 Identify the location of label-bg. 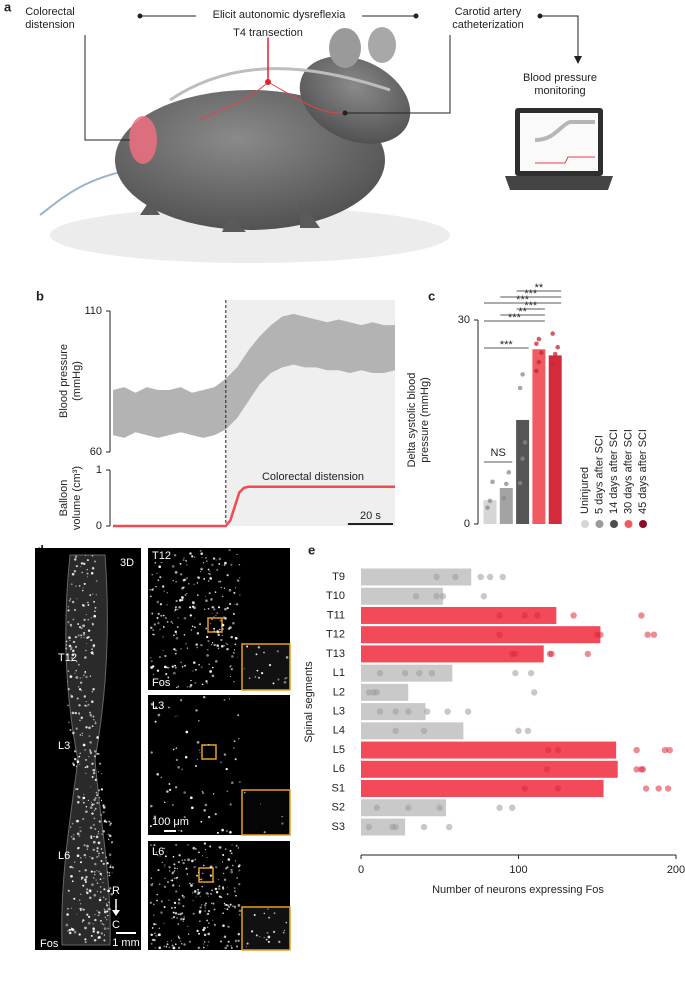
(279, 15).